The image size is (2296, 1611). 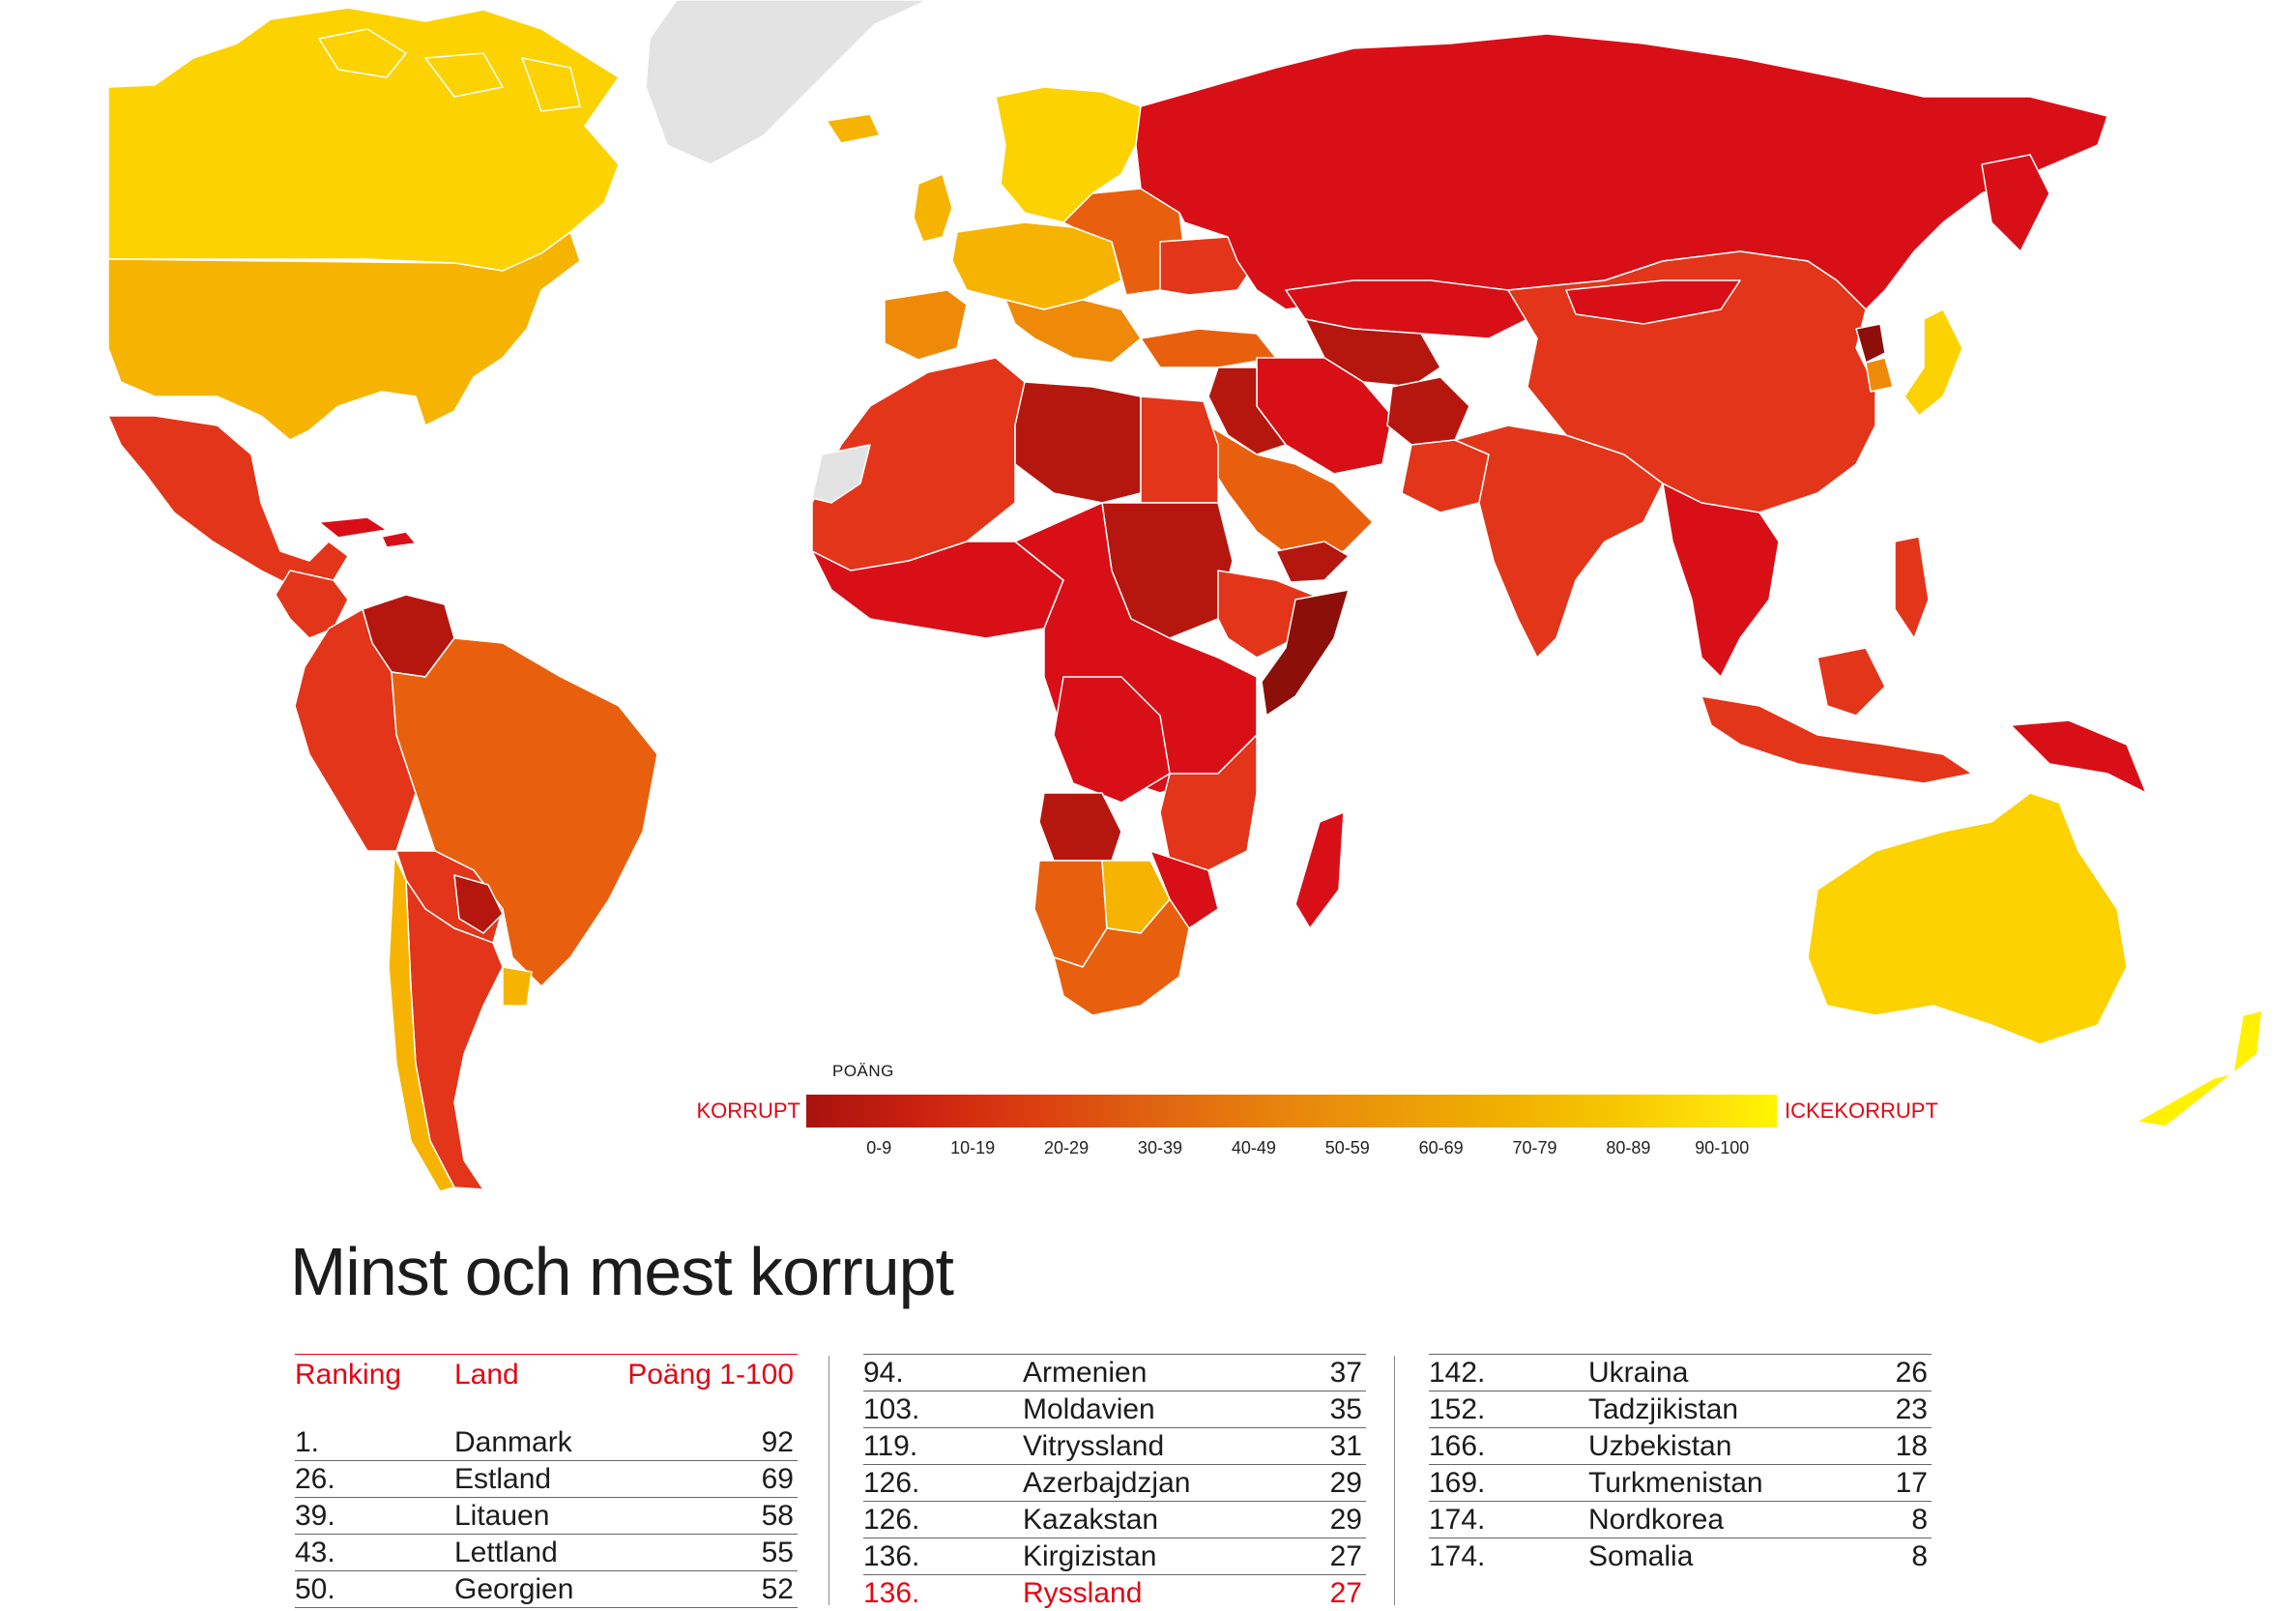 I want to click on region-indonesia, so click(x=1836, y=739).